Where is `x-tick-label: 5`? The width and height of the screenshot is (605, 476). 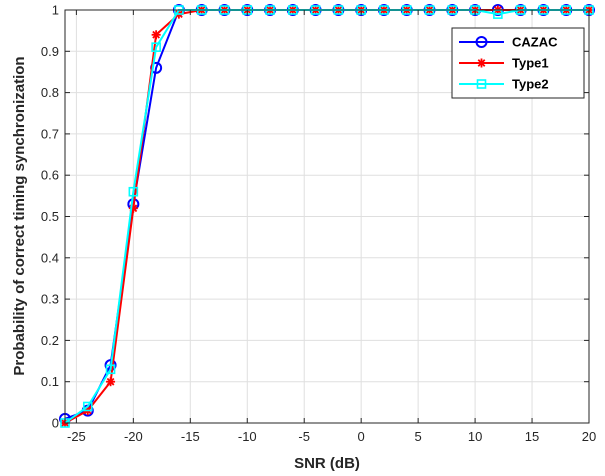
x-tick-label: 5 is located at coordinates (418, 436).